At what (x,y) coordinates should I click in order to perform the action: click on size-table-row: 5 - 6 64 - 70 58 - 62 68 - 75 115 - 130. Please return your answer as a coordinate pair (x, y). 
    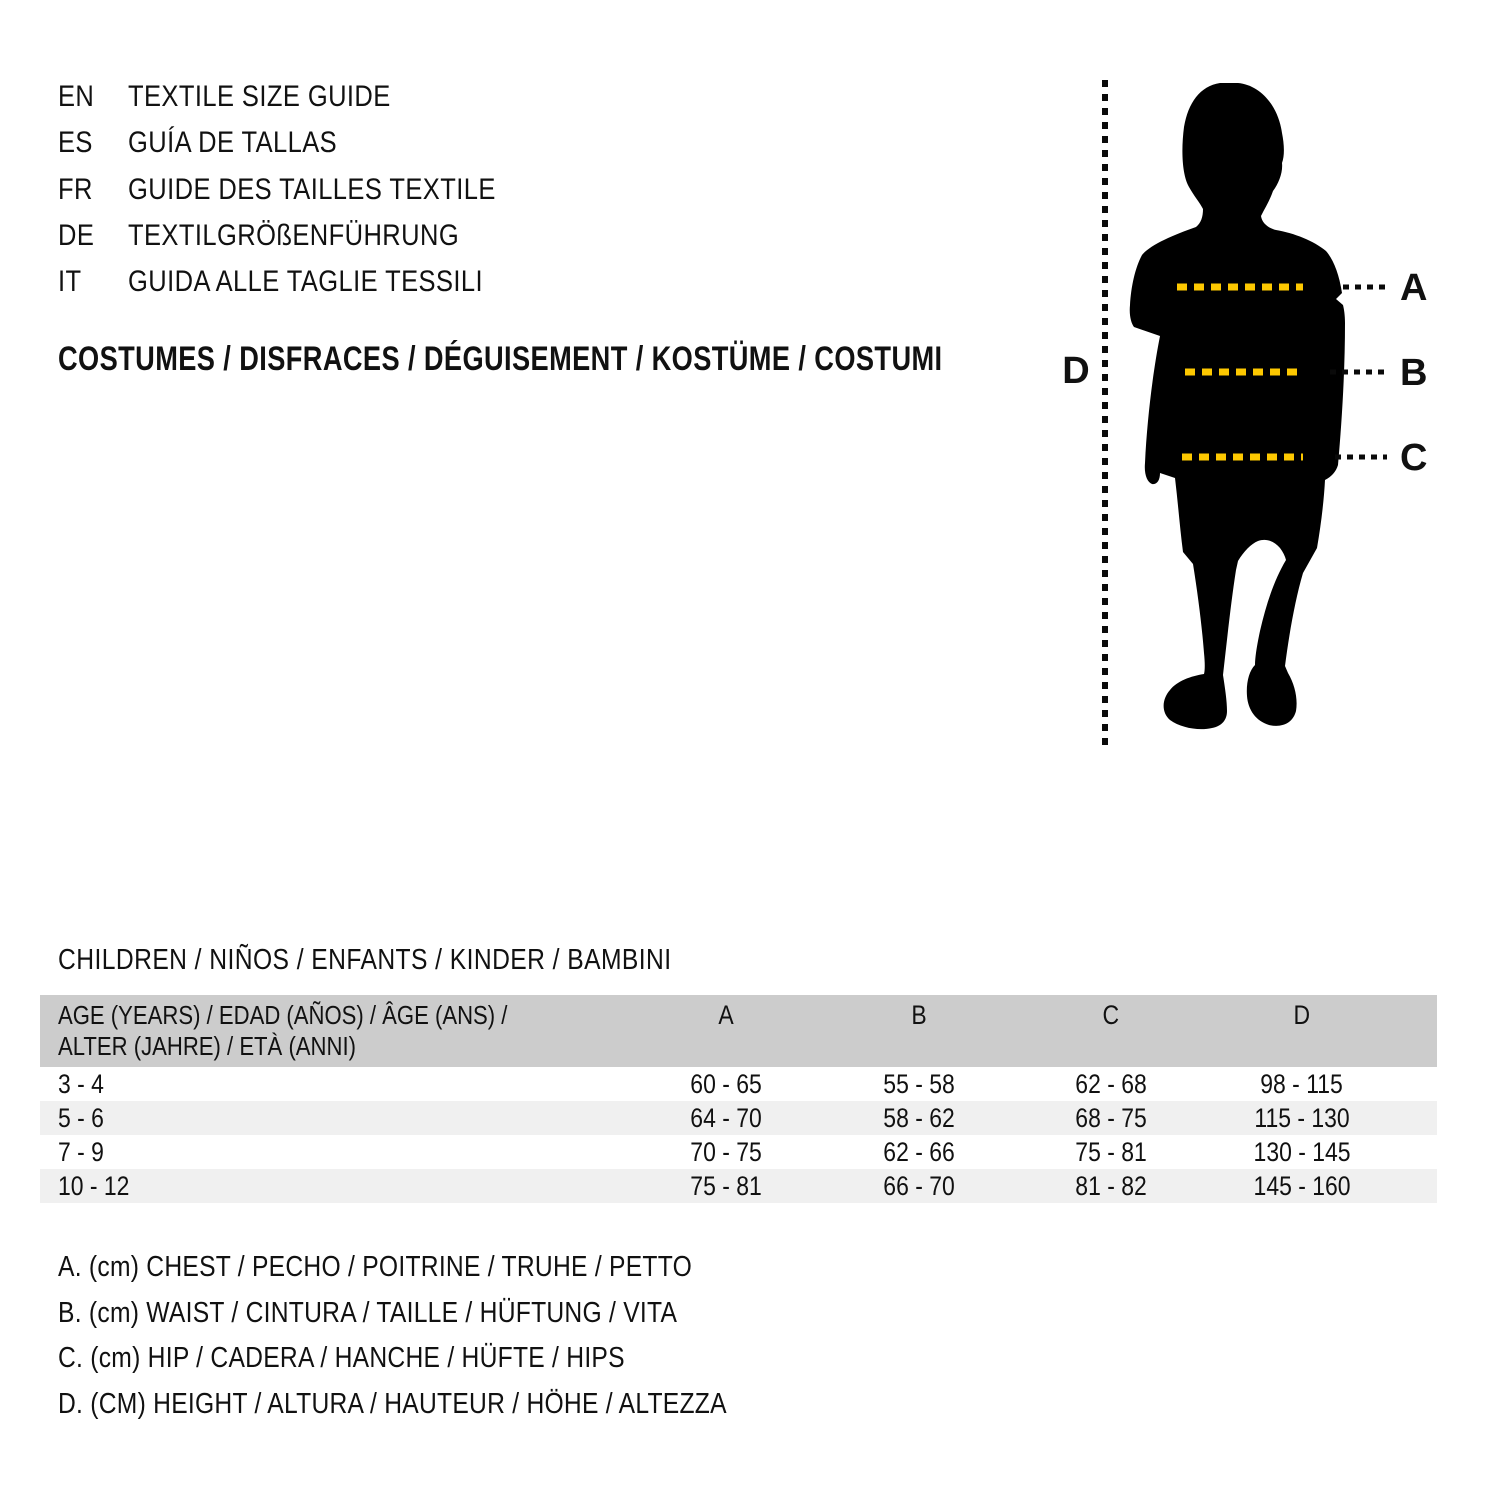
    Looking at the image, I should click on (738, 1118).